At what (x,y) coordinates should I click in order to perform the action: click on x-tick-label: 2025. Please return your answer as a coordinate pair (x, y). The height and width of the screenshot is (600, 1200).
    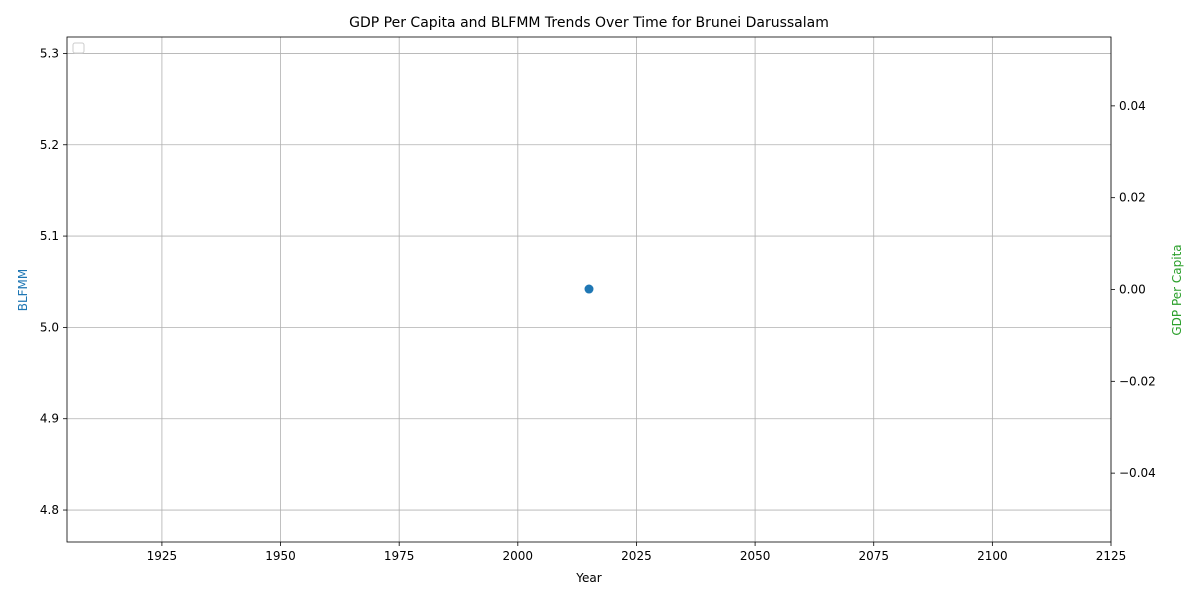
    Looking at the image, I should click on (636, 556).